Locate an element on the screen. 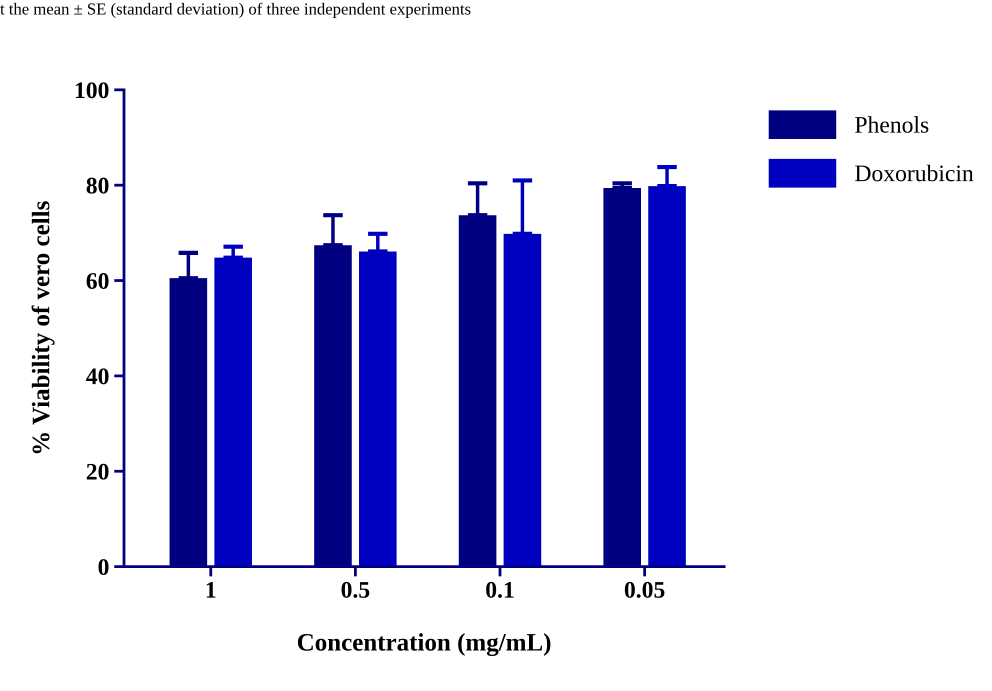  x-tick-label: 0.05 is located at coordinates (644, 590).